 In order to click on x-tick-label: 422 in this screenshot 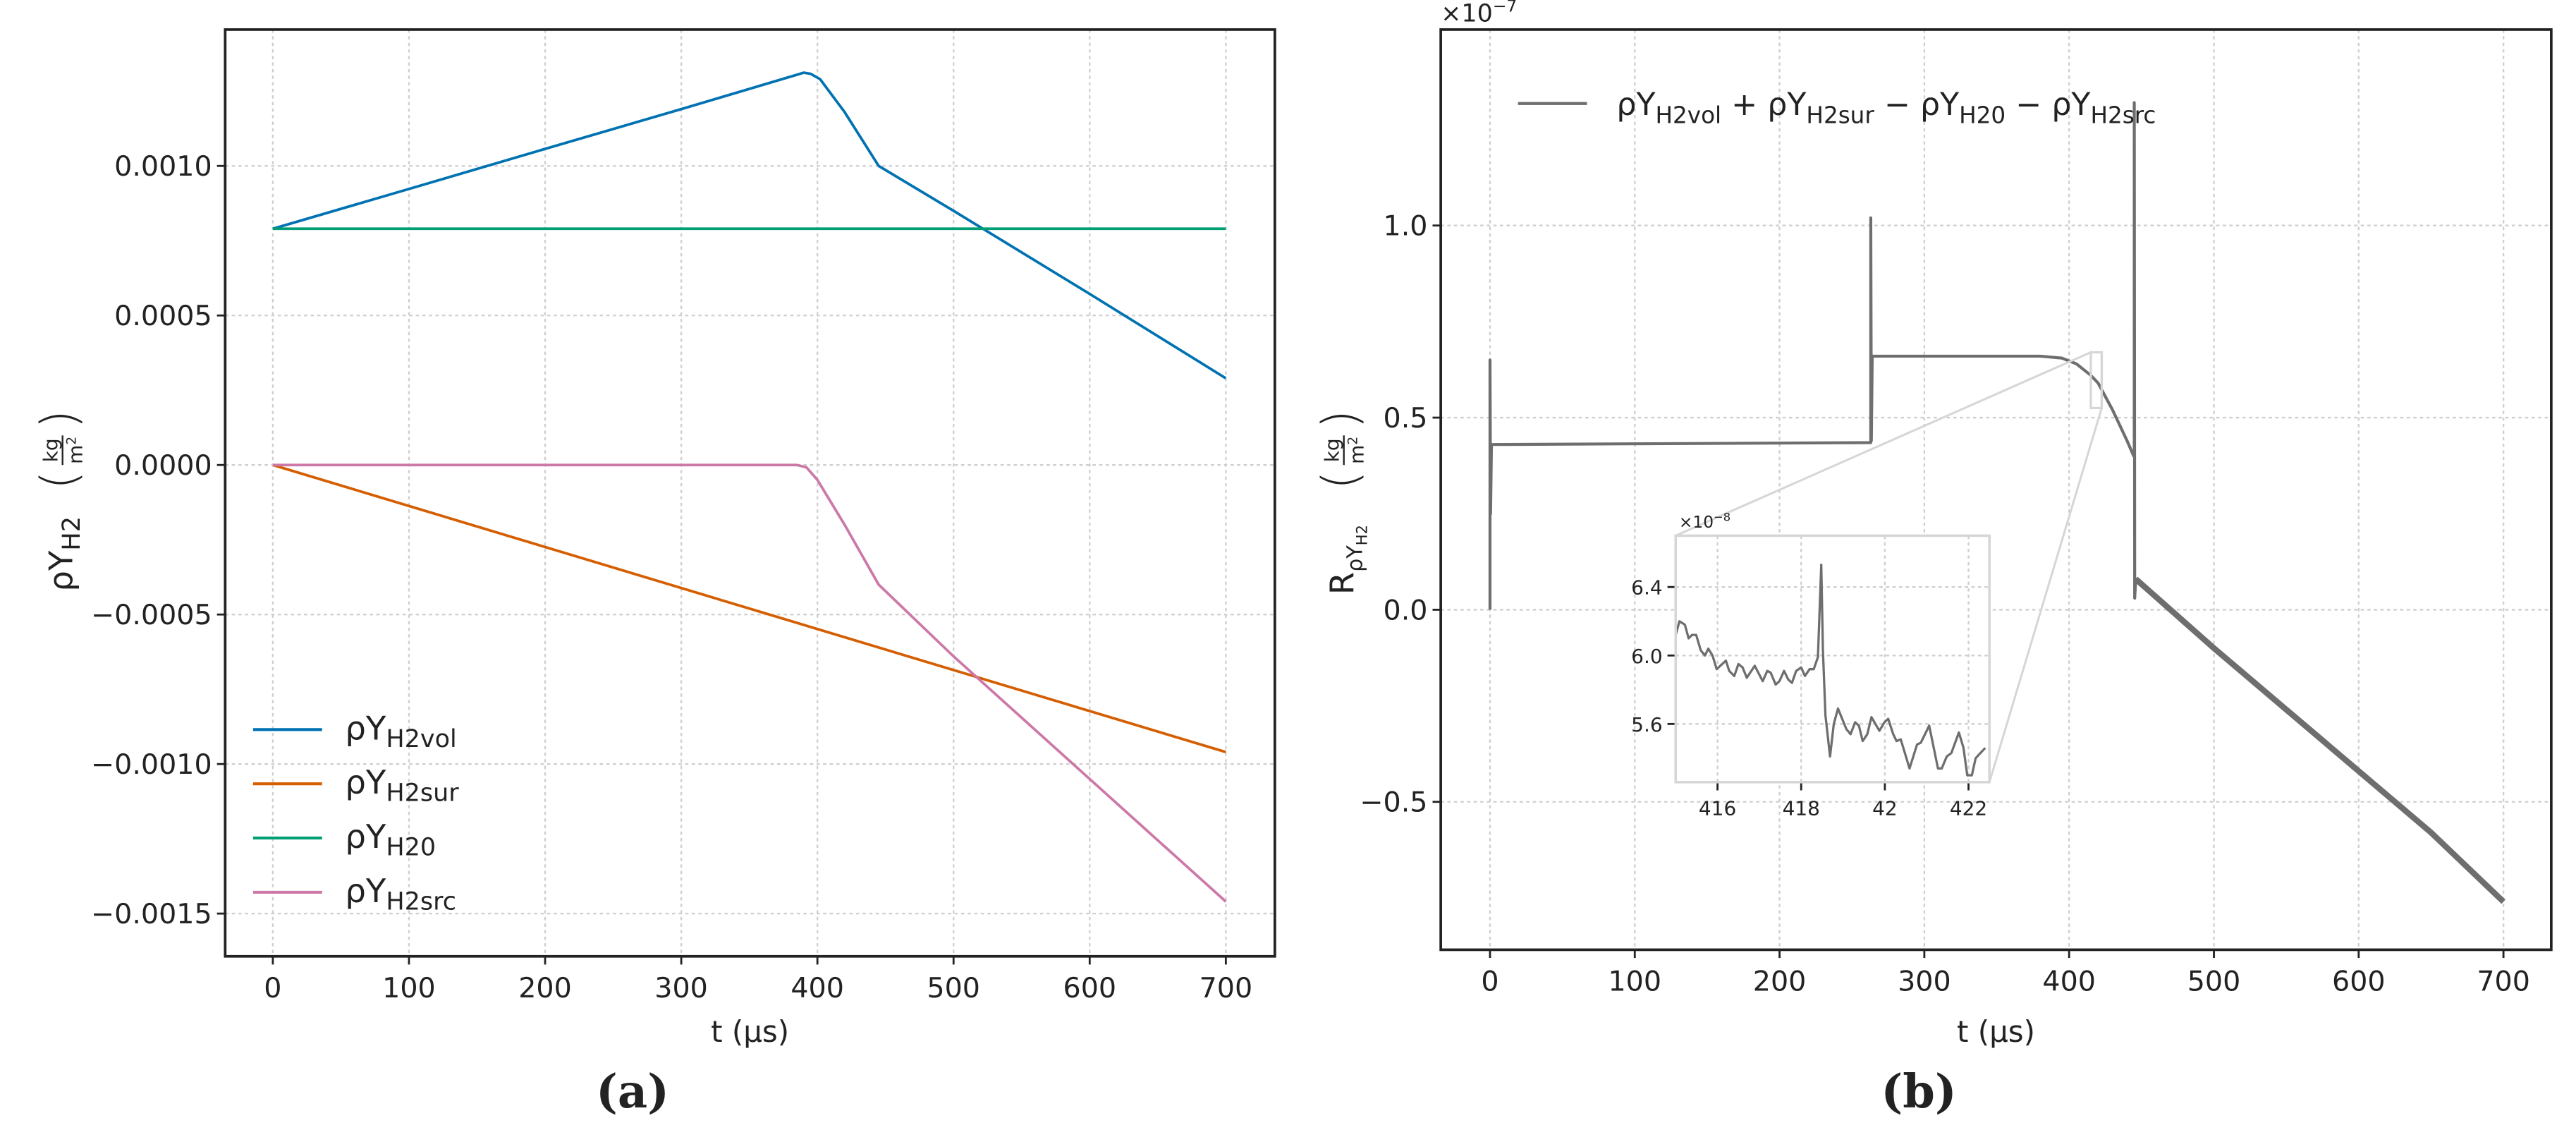, I will do `click(1969, 808)`.